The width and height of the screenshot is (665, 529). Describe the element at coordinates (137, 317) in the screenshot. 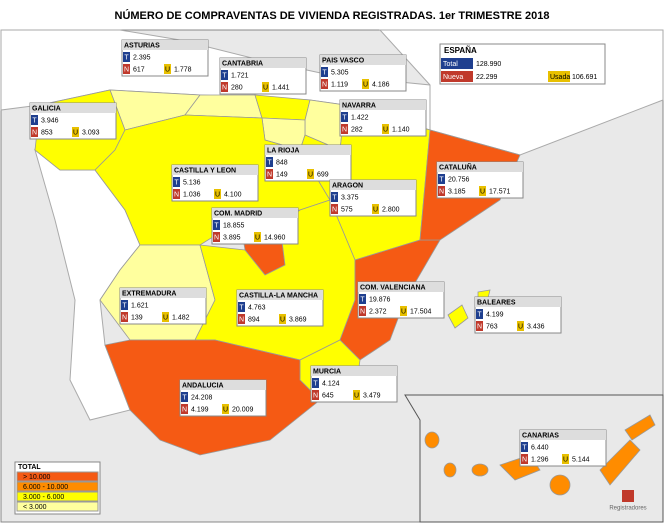

I see `value-n: 139` at that location.